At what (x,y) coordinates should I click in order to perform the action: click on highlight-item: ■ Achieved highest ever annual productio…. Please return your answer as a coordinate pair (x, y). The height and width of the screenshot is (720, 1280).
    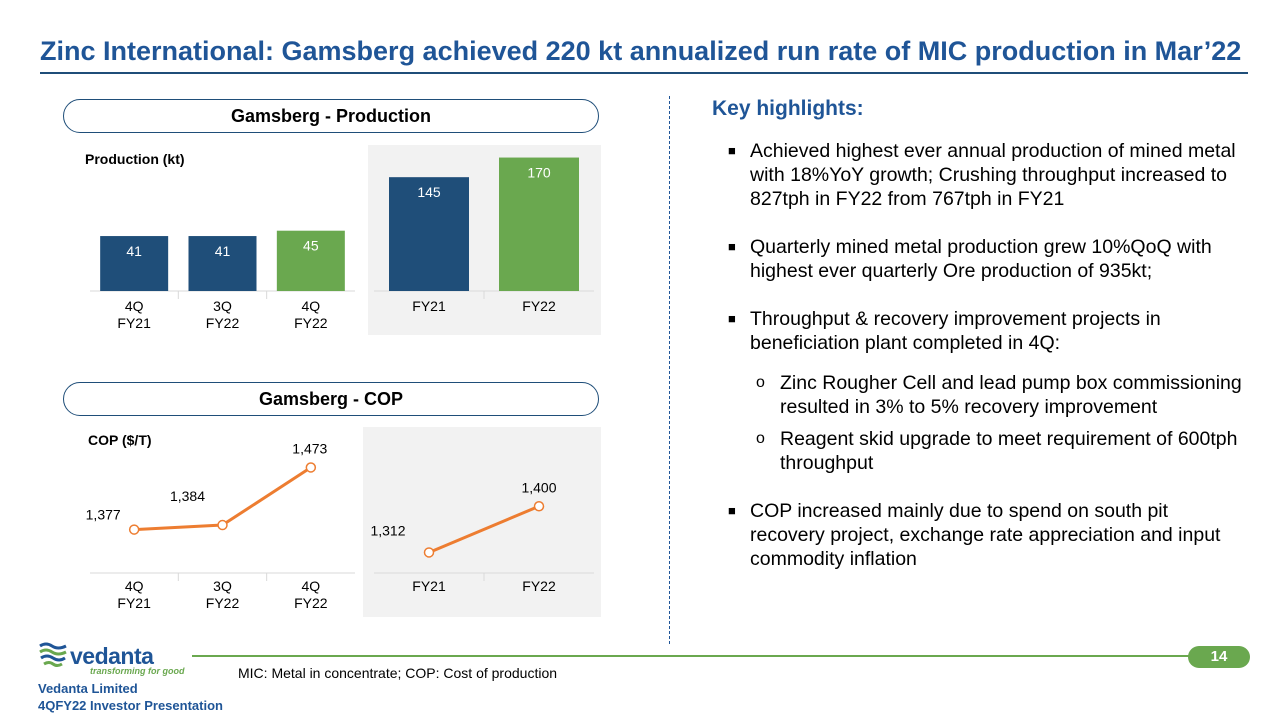
    Looking at the image, I should click on (988, 175).